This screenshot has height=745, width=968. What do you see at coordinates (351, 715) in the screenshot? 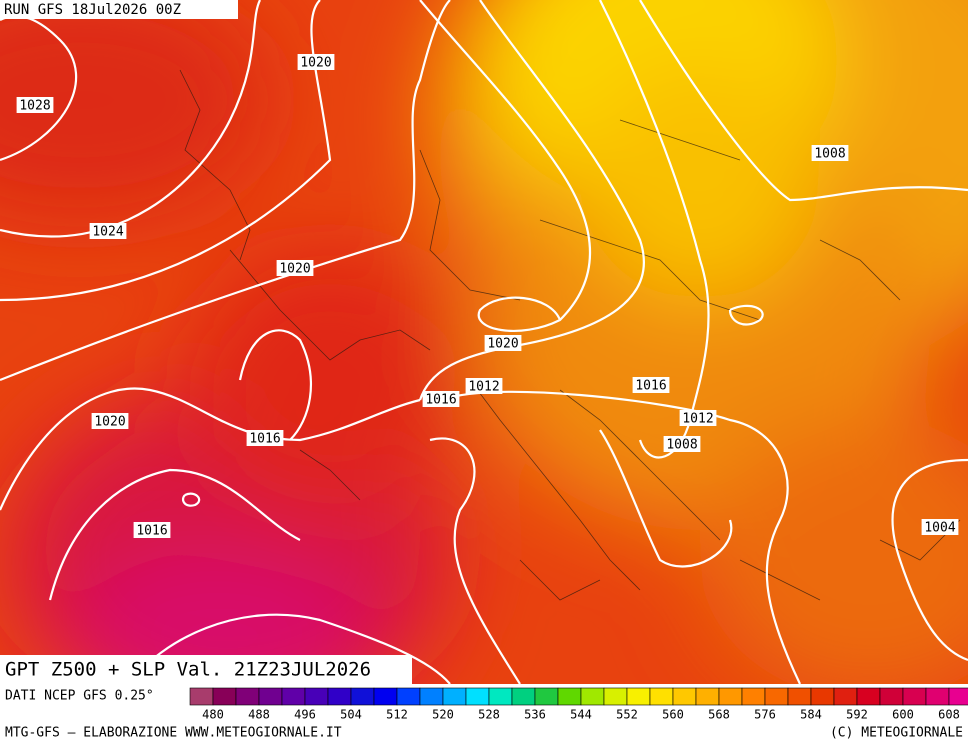
I see `colorbar-label: 504` at bounding box center [351, 715].